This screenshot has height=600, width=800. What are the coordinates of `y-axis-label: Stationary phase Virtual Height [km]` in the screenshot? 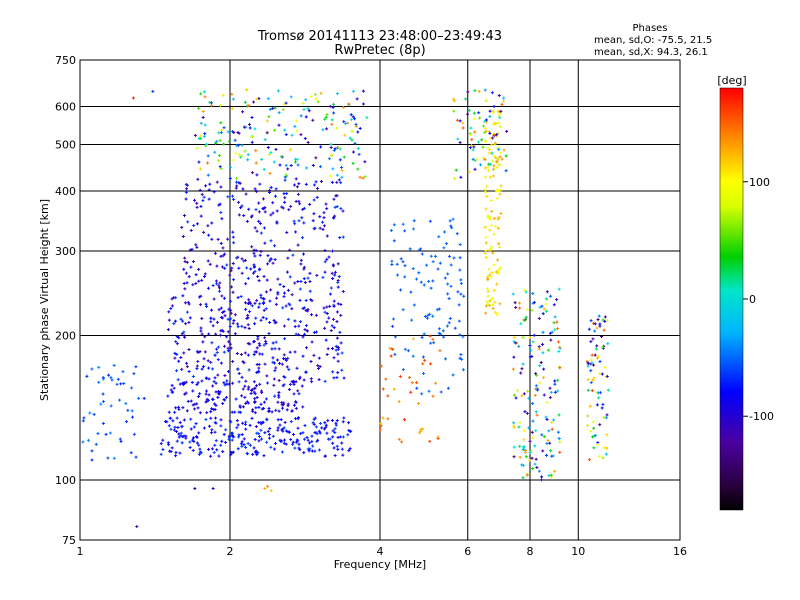 It's located at (44, 300).